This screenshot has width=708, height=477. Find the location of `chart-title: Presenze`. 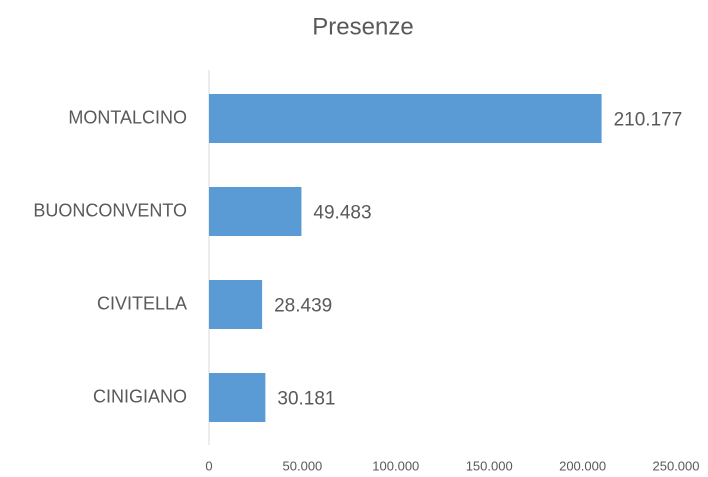

chart-title: Presenze is located at coordinates (362, 26).